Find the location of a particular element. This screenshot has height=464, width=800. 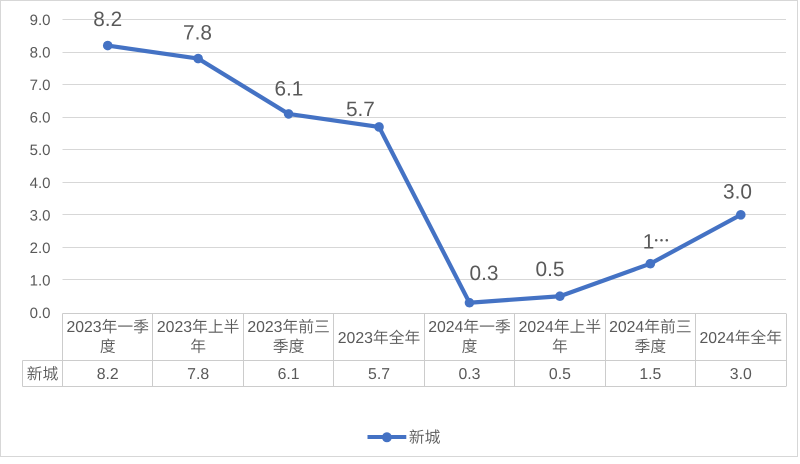

svg-text: 2.0 is located at coordinates (40, 248).